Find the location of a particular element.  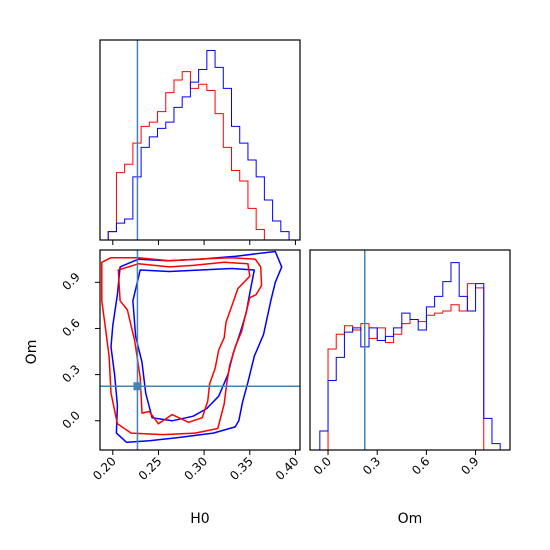

histogram-om-plot-area is located at coordinates (410, 350).